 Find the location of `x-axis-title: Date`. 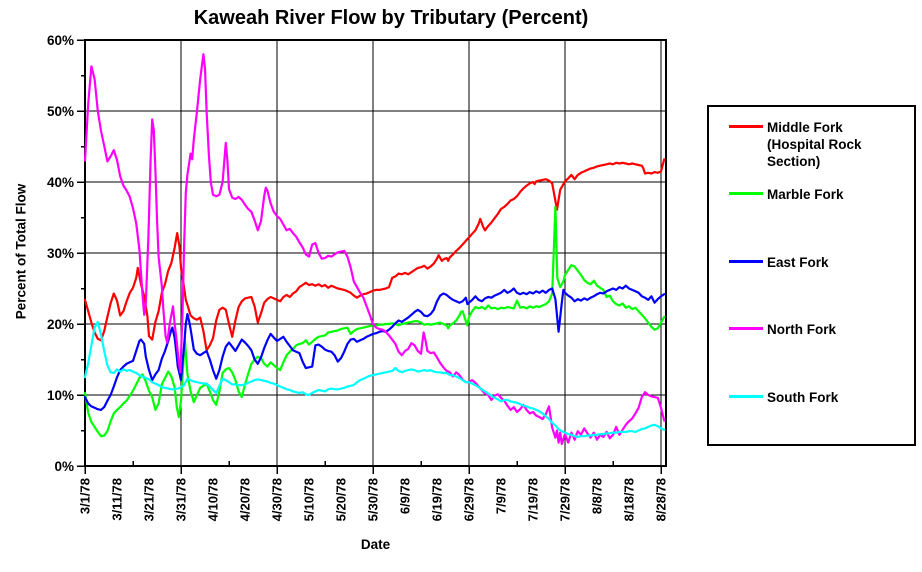

x-axis-title: Date is located at coordinates (375, 544).